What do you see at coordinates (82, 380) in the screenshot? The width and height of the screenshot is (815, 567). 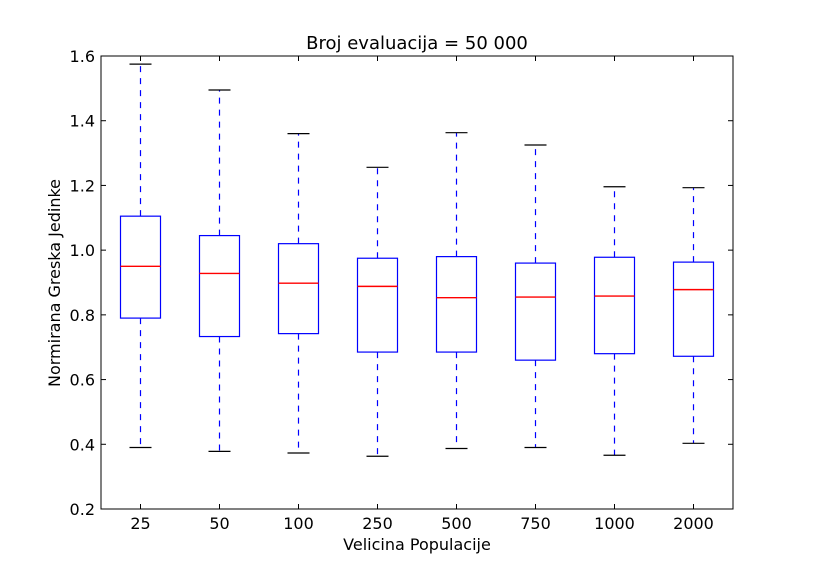 I see `y-tick-label: 0.6` at bounding box center [82, 380].